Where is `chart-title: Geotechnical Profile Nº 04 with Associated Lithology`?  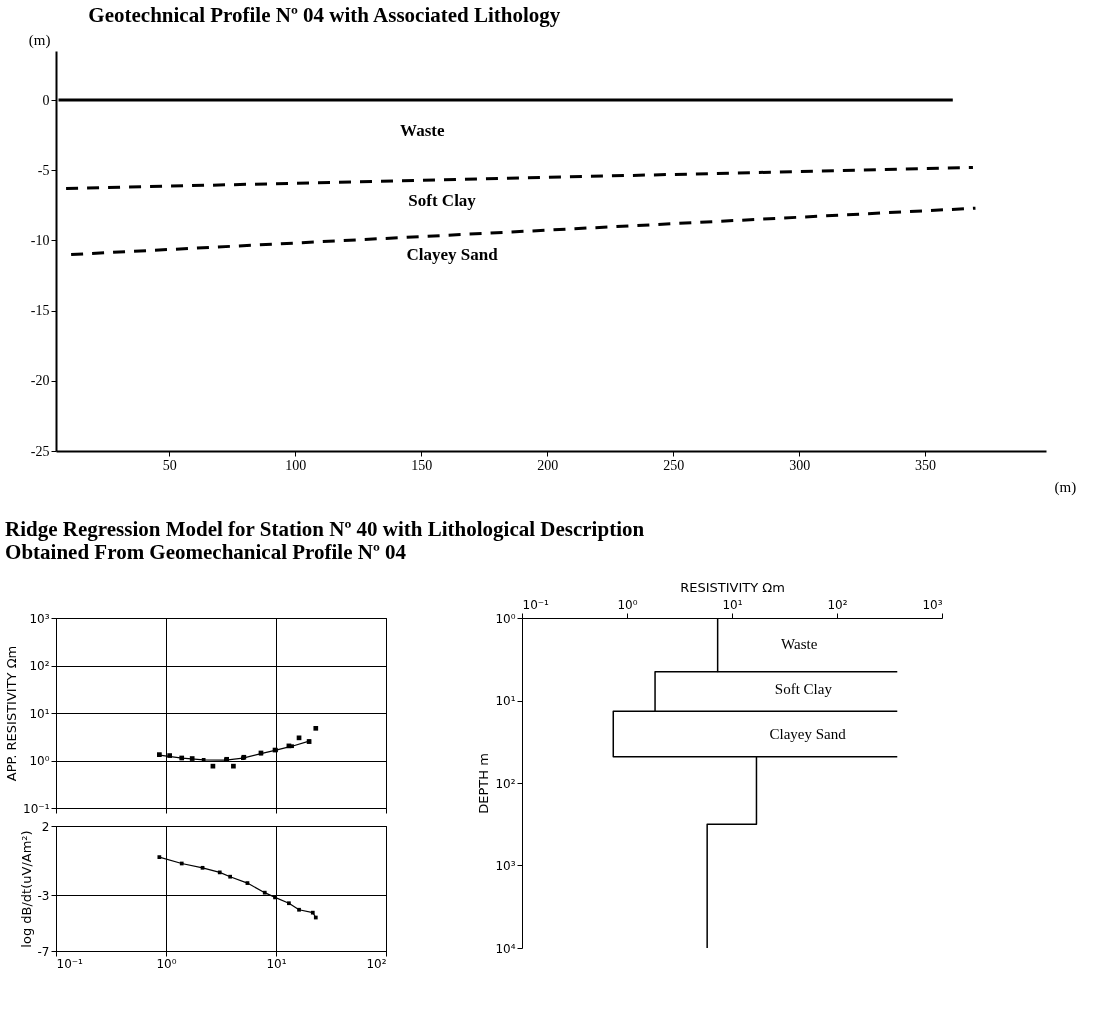 chart-title: Geotechnical Profile Nº 04 with Associated Lithology is located at coordinates (324, 15).